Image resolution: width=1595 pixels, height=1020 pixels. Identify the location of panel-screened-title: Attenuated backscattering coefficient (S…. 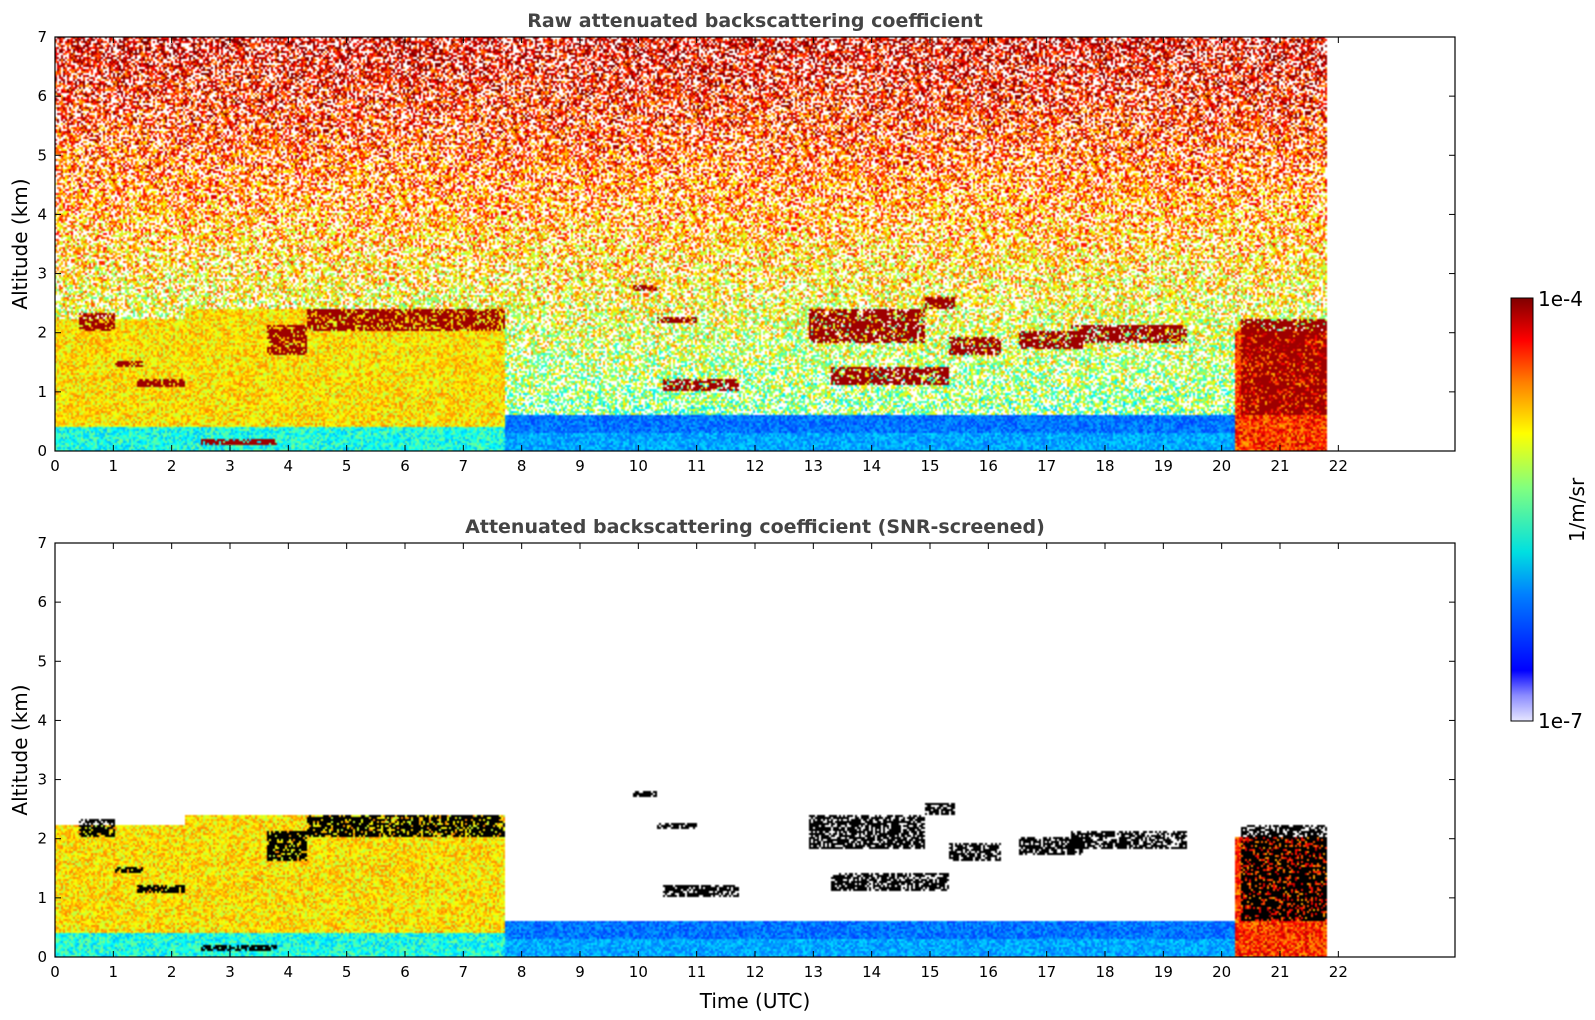
(755, 527).